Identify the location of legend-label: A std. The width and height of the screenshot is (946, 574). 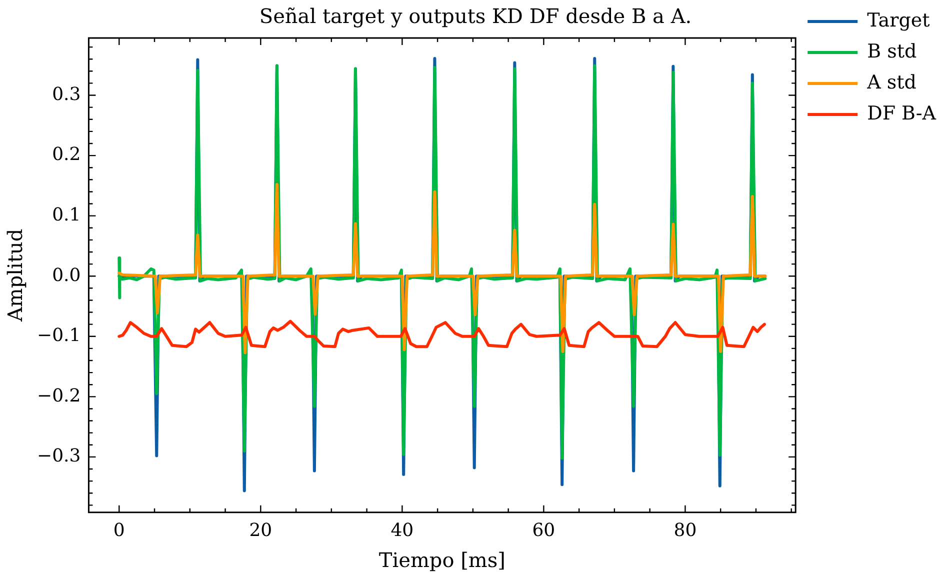
(891, 82).